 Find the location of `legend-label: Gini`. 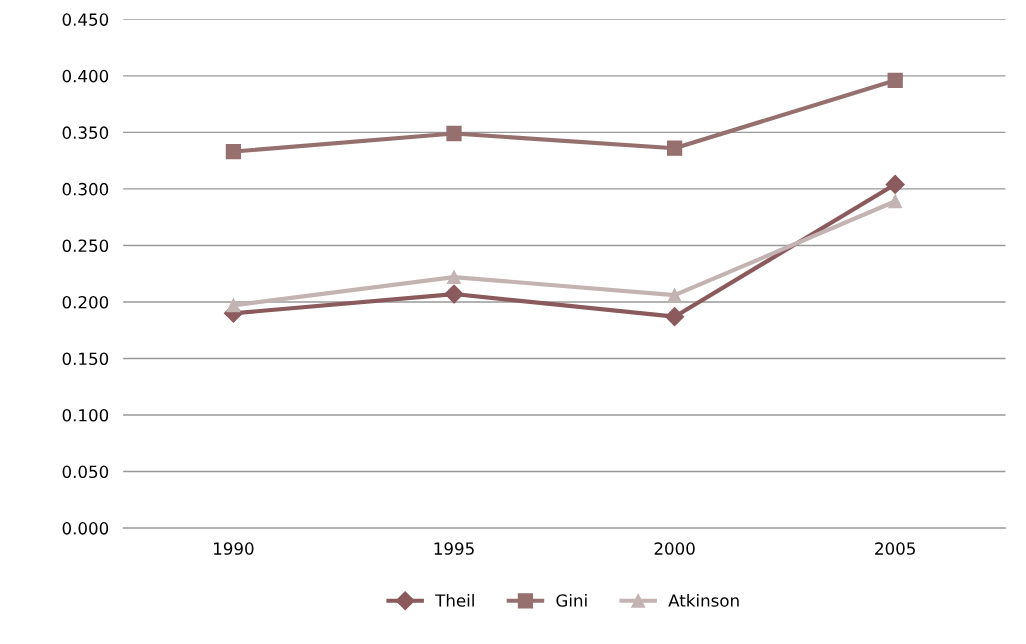

legend-label: Gini is located at coordinates (571, 600).